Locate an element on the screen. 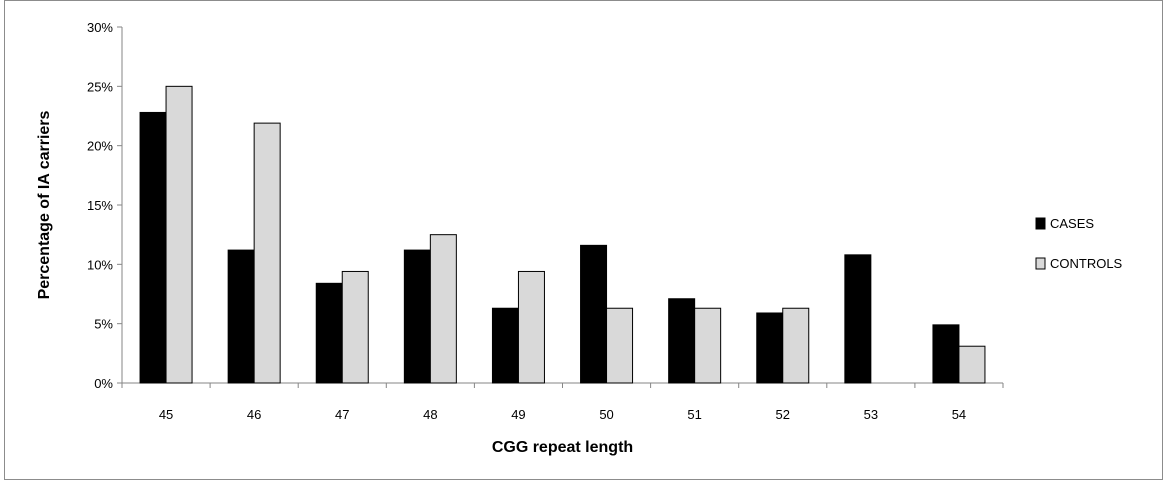 This screenshot has width=1163, height=481. y-tick-label: 30% is located at coordinates (100, 27).